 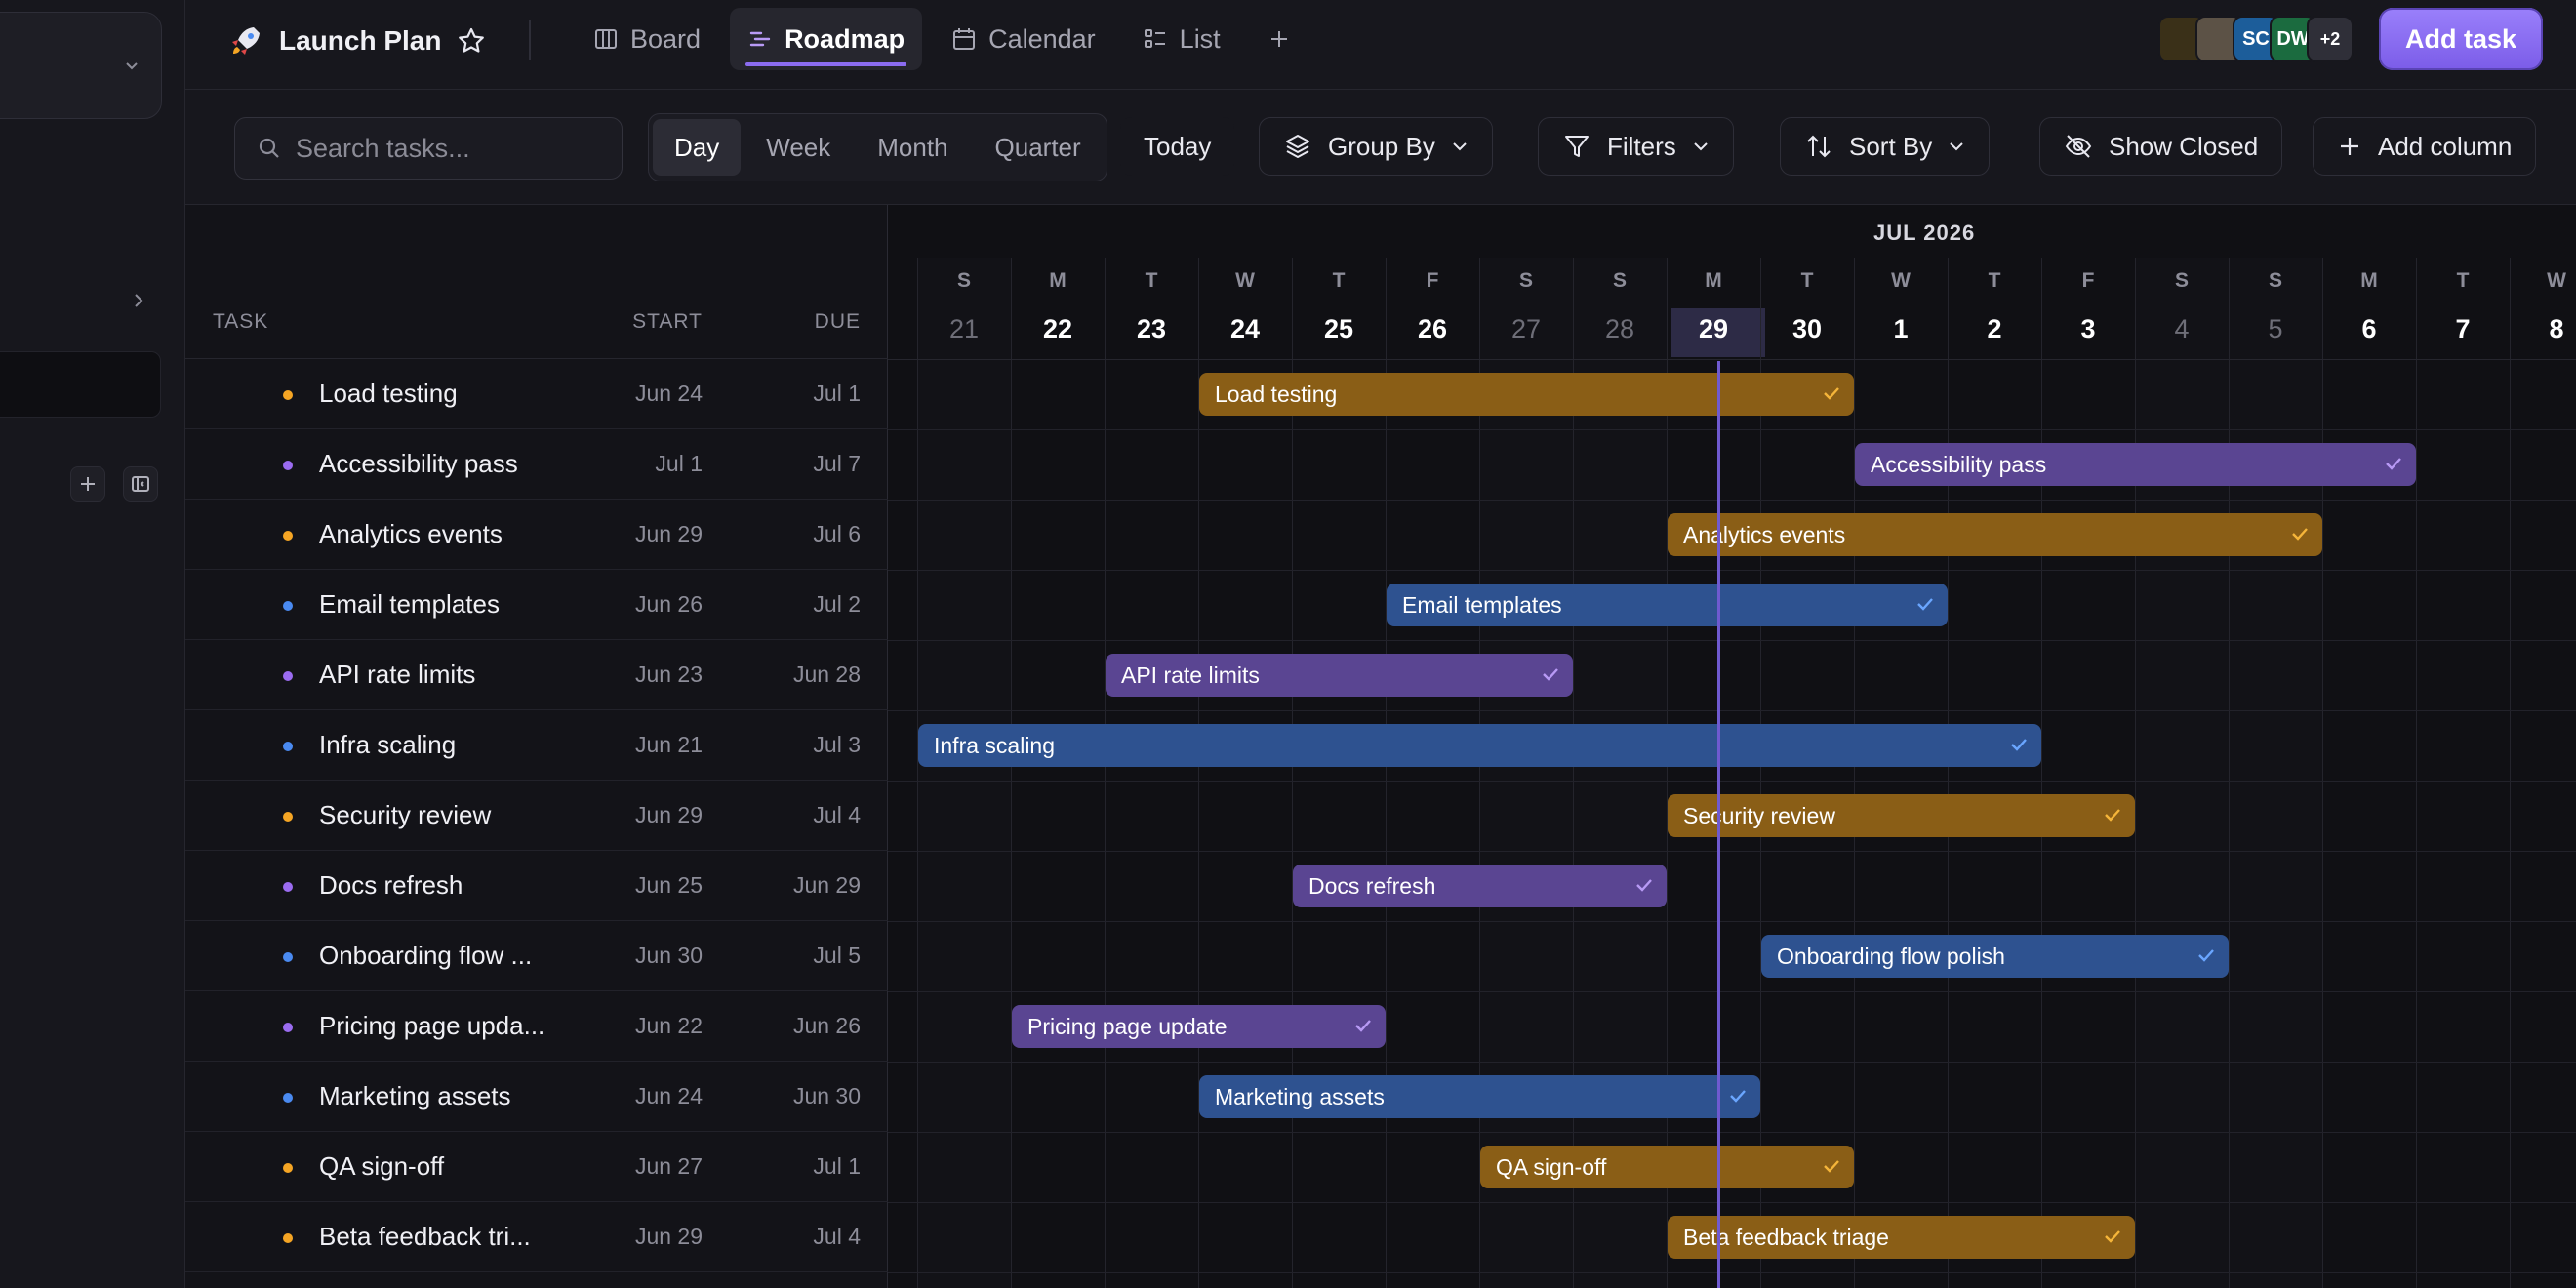 I want to click on task-bar: Analytics events, so click(x=1995, y=534).